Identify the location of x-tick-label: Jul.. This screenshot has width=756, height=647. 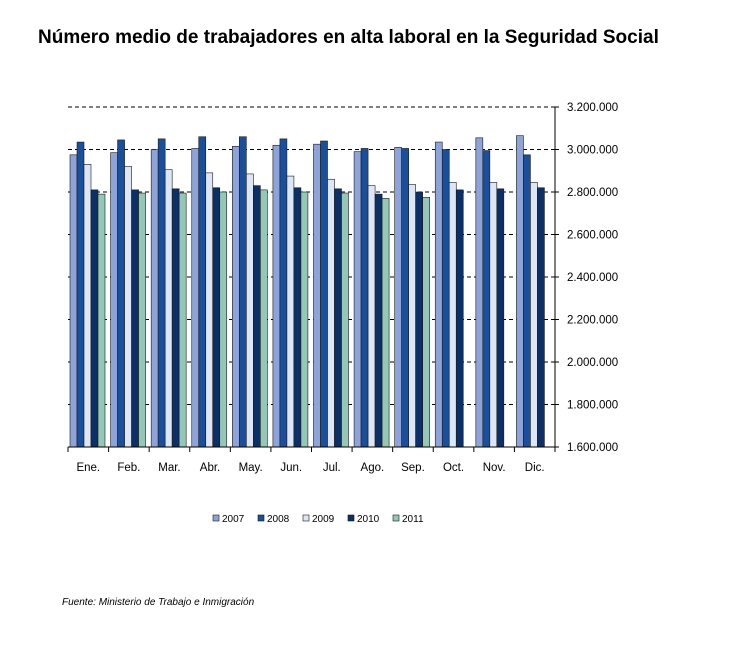
(332, 468).